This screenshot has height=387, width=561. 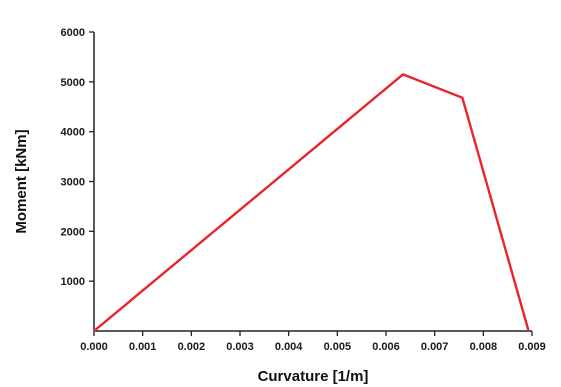 What do you see at coordinates (94, 347) in the screenshot?
I see `x-tick-label: 0.000` at bounding box center [94, 347].